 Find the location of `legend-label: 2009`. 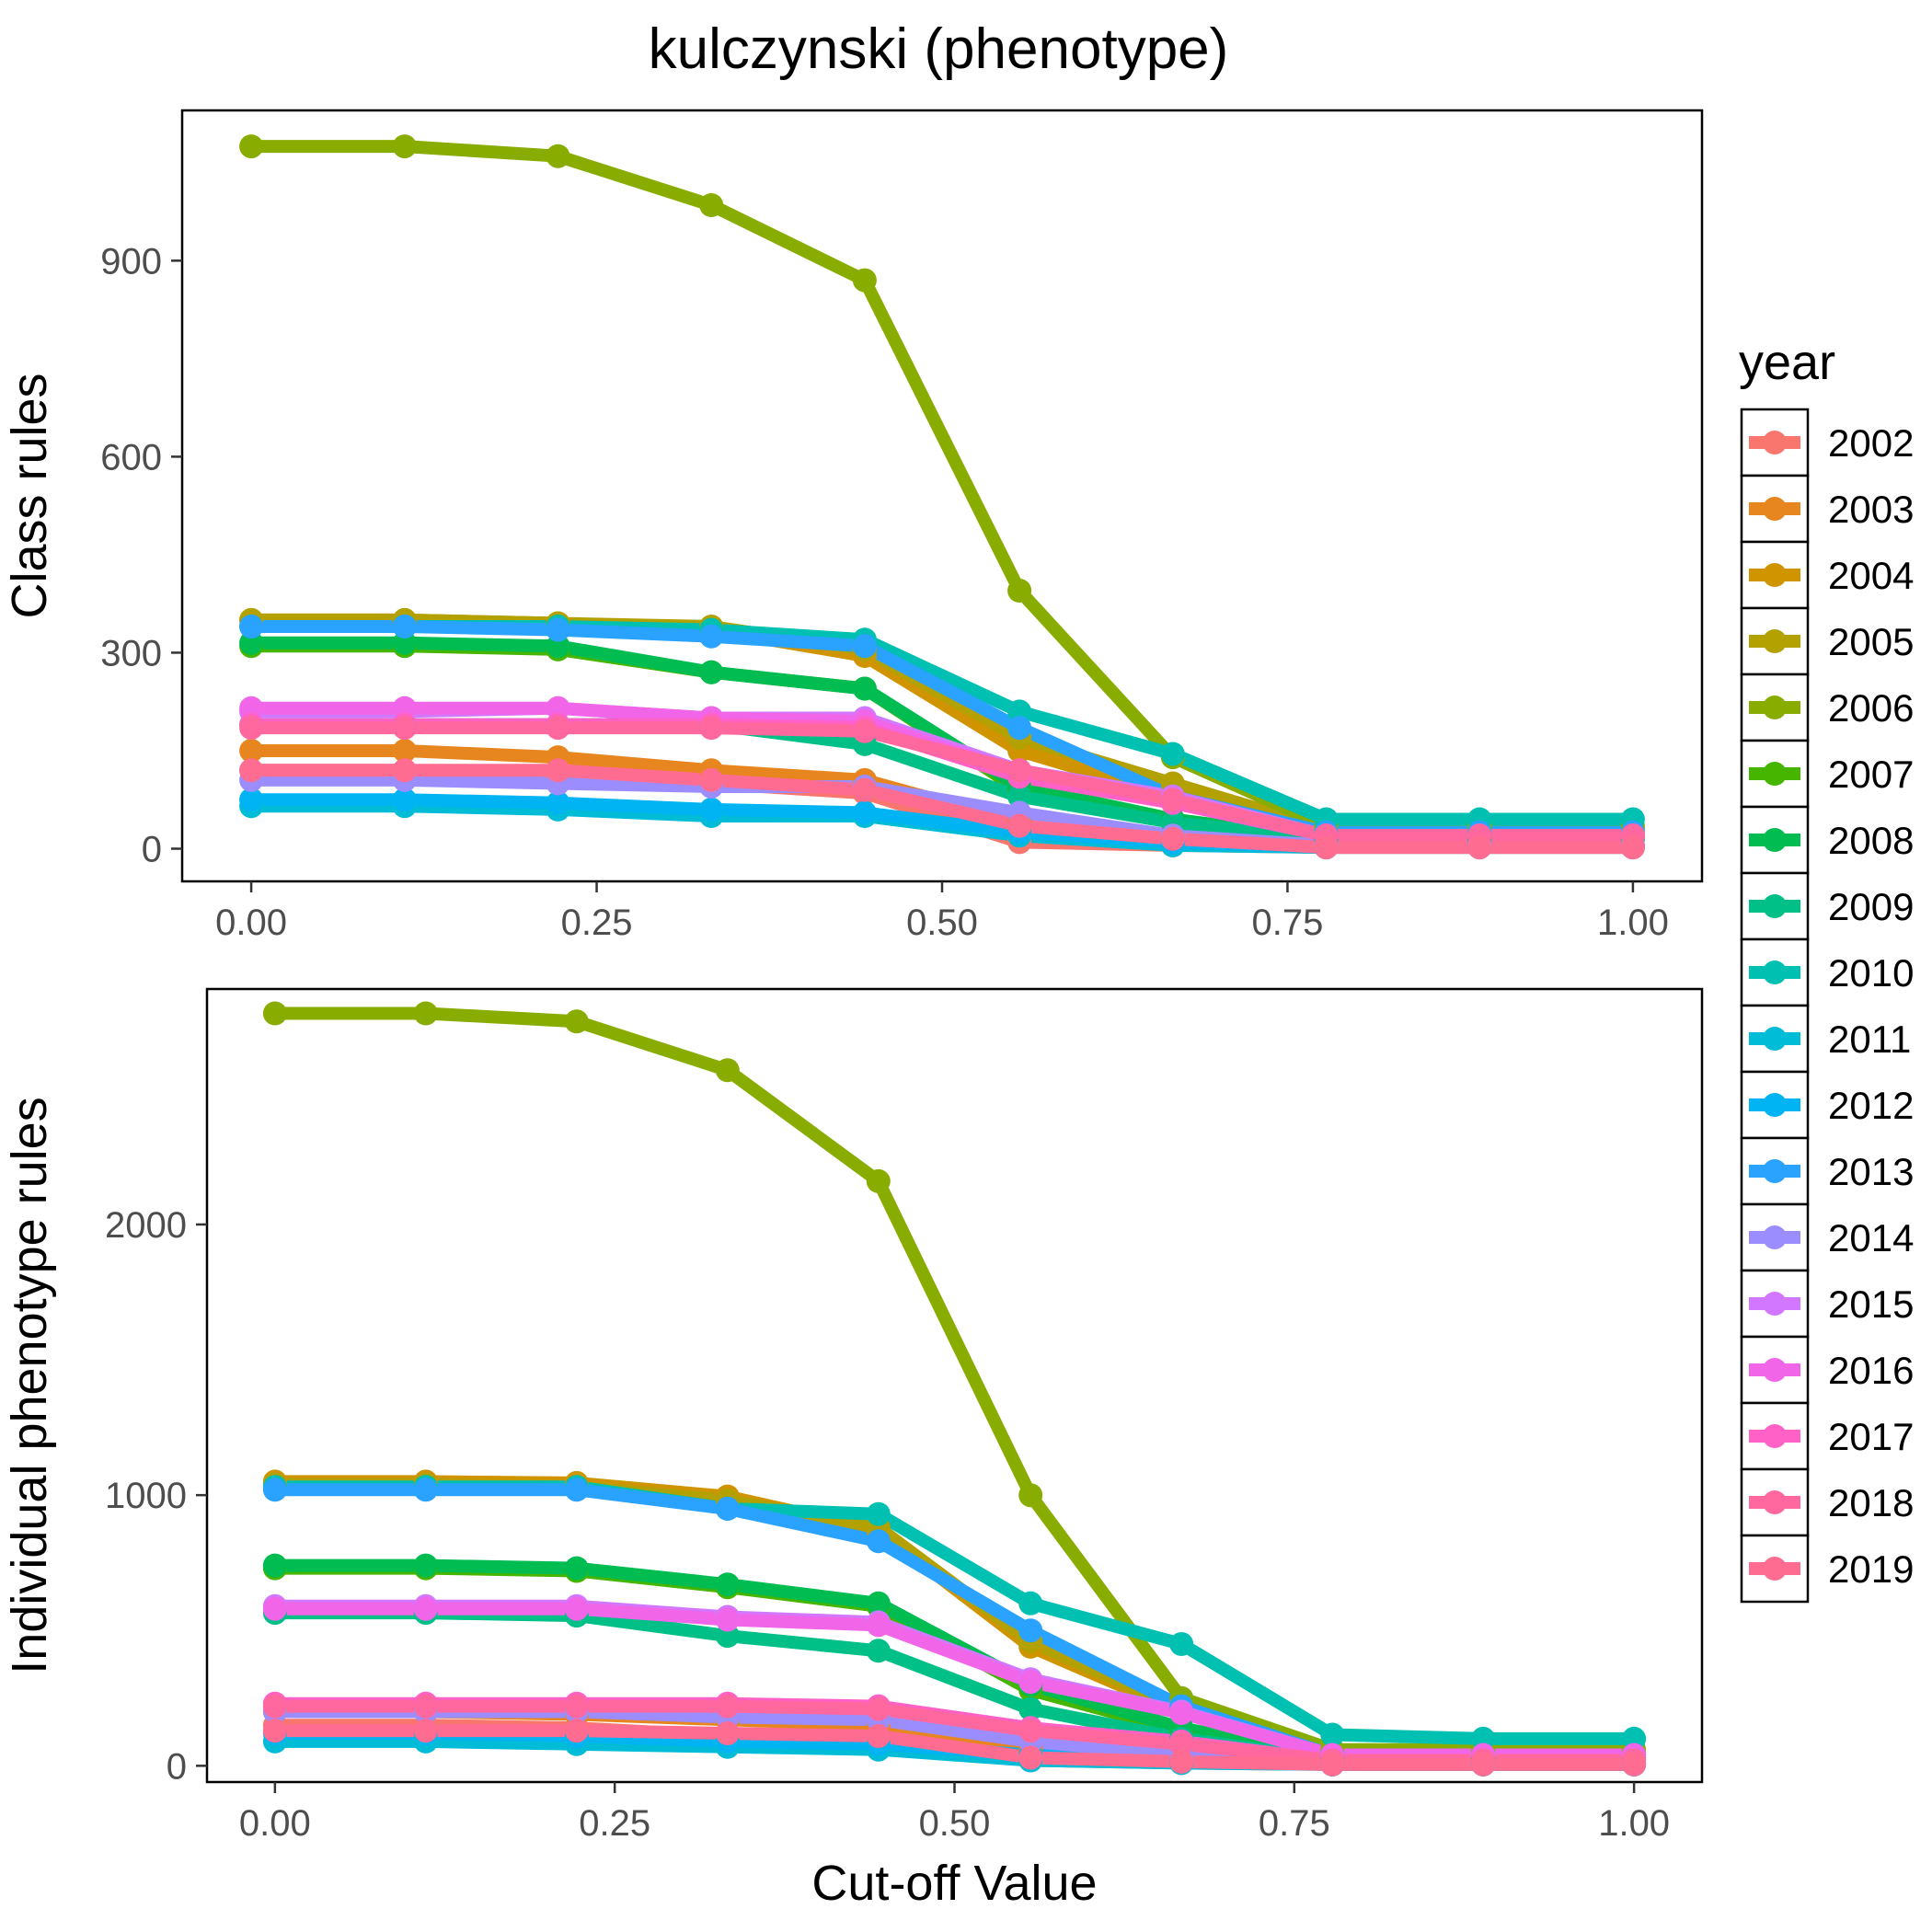

legend-label: 2009 is located at coordinates (1871, 906).